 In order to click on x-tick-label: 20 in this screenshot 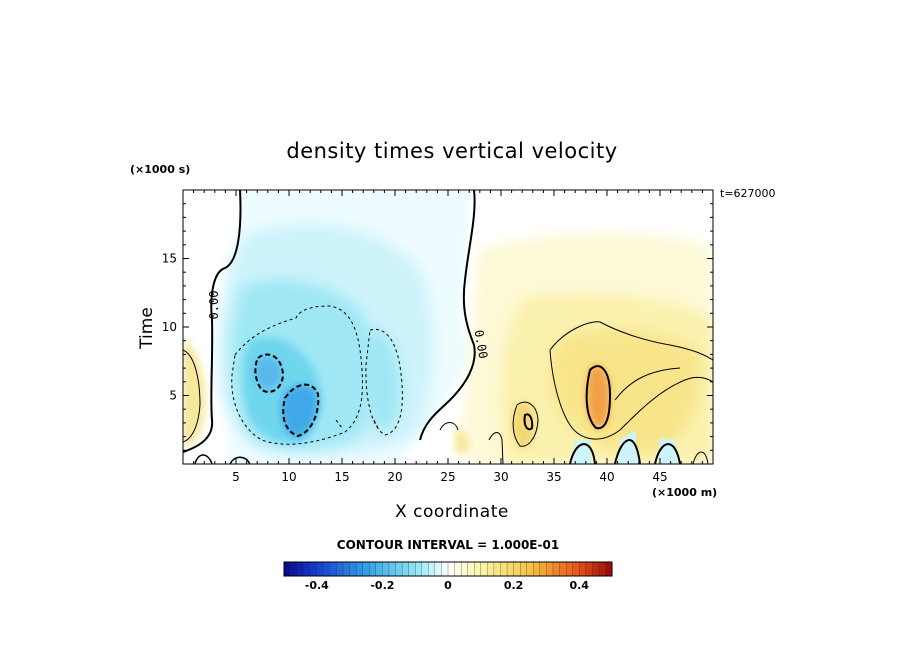, I will do `click(394, 477)`.